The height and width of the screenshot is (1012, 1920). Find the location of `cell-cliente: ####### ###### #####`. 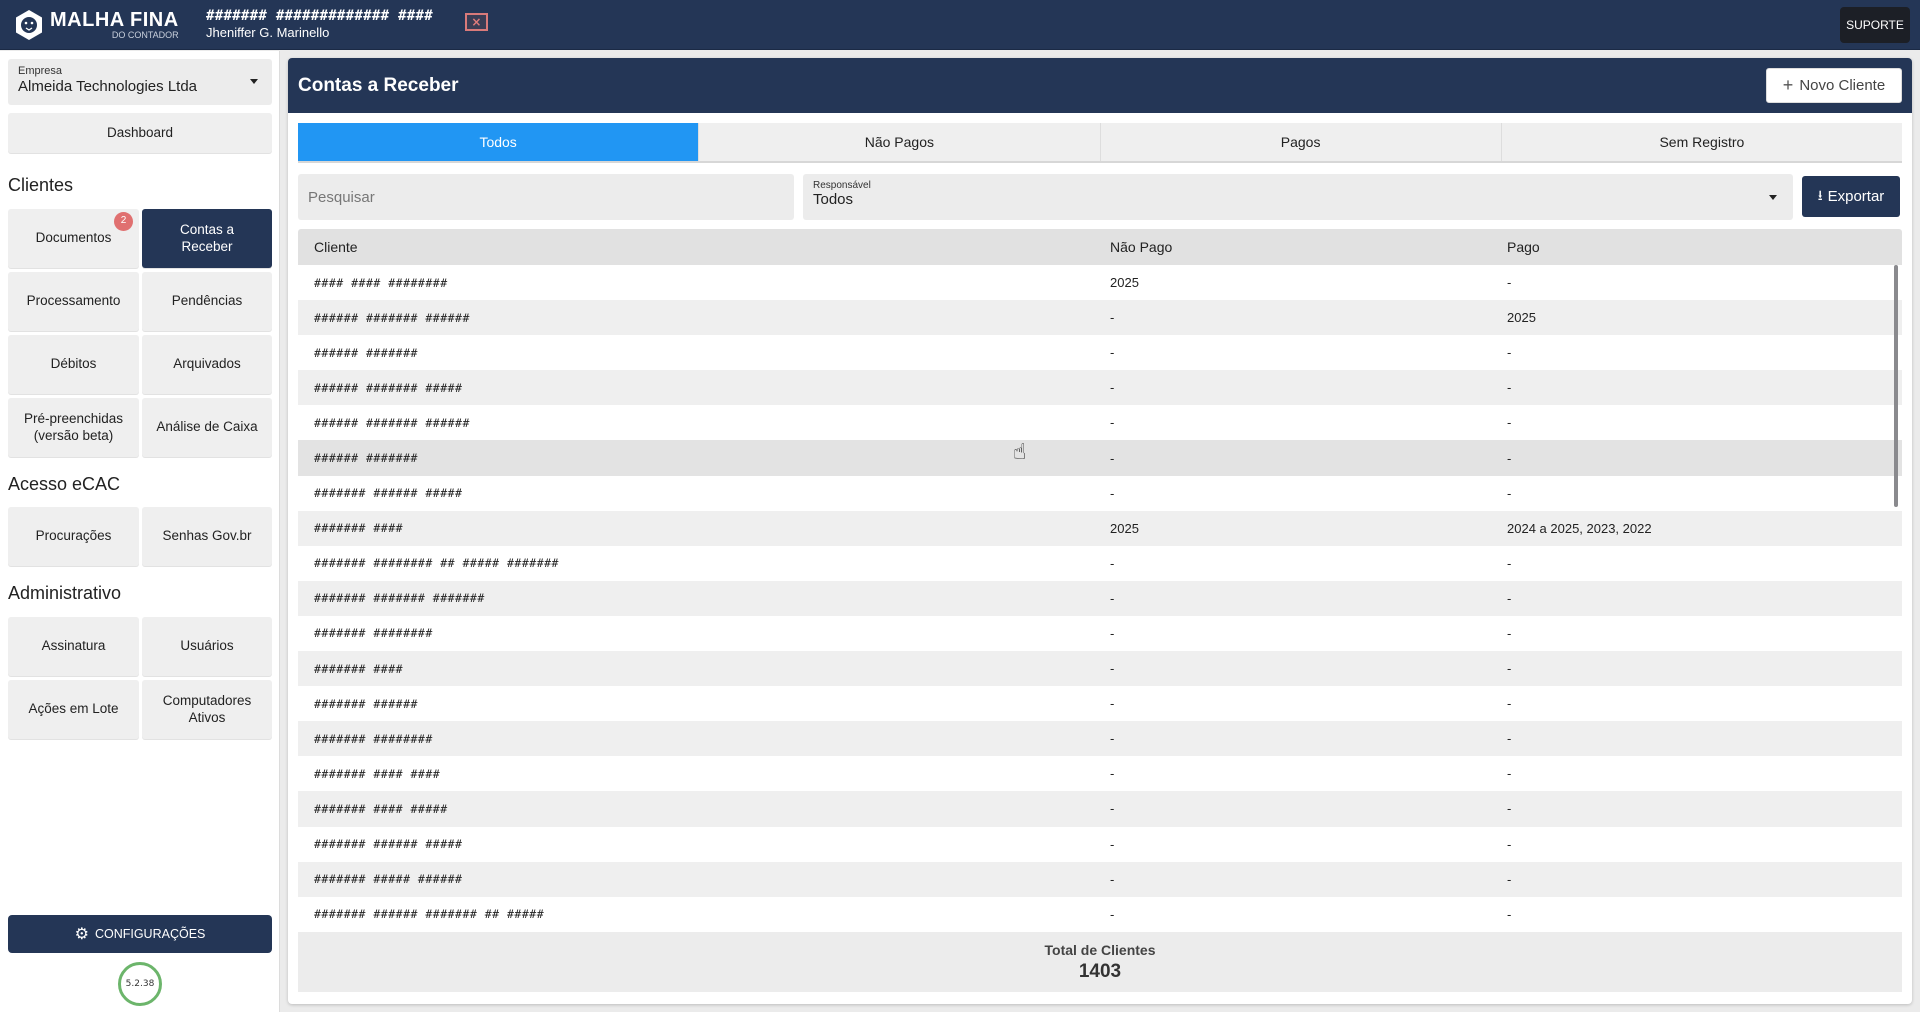

cell-cliente: ####### ###### ##### is located at coordinates (388, 493).